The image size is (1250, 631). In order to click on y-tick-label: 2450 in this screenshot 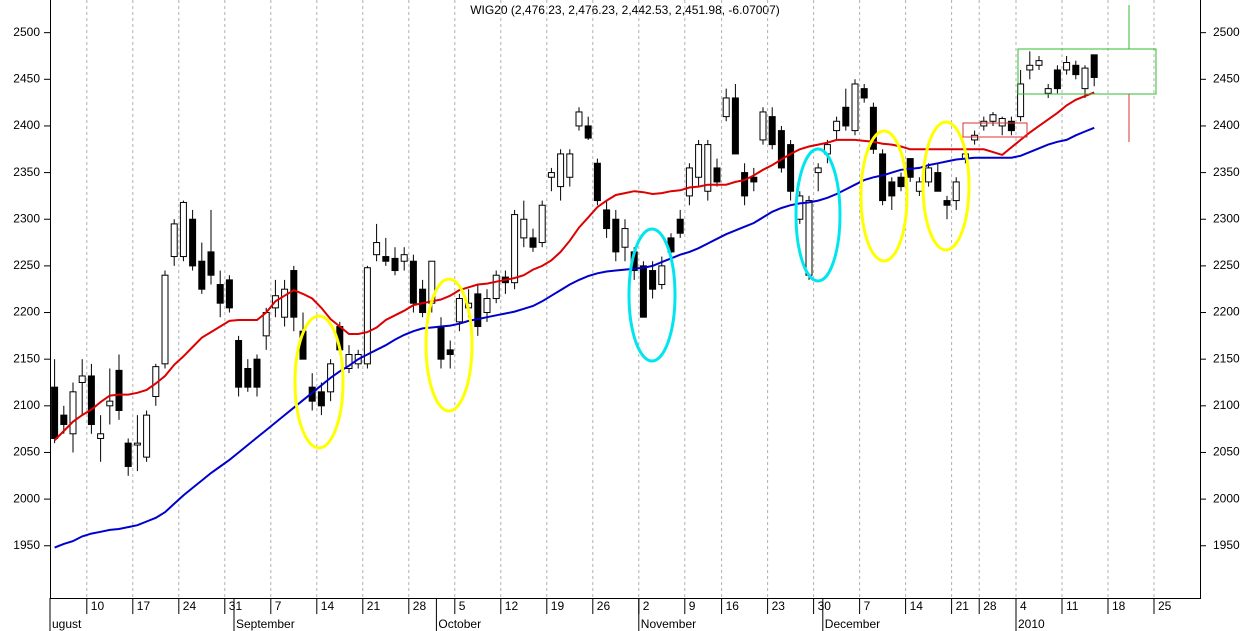, I will do `click(26, 78)`.